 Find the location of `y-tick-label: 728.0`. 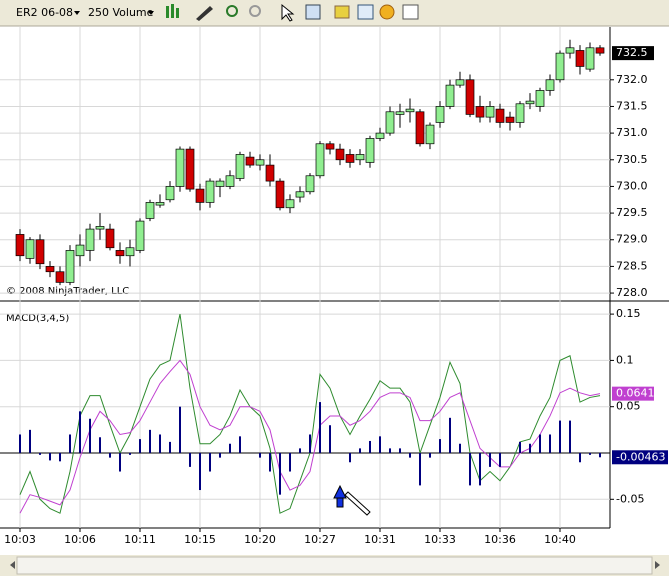

y-tick-label: 728.0 is located at coordinates (632, 292).